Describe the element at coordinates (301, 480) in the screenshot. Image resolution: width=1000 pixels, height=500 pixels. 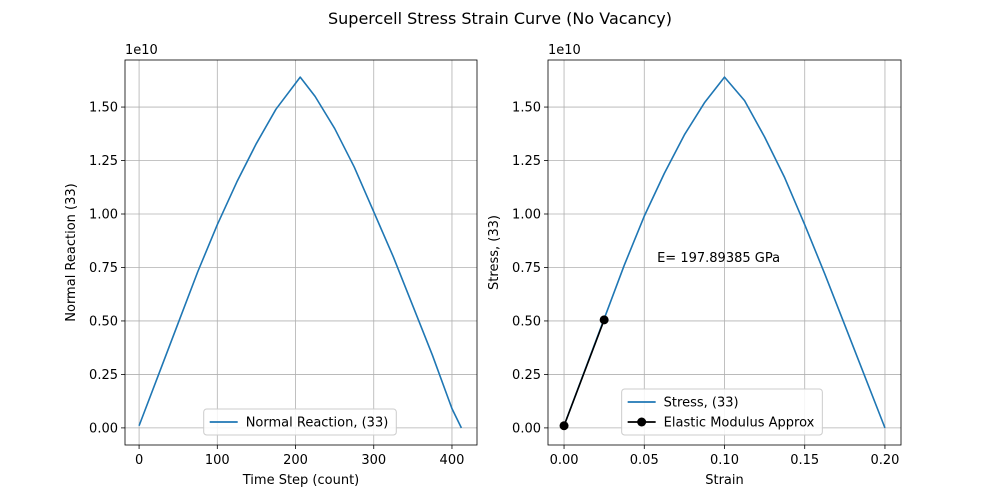
I see `x-axis-label: Time Step (count)` at that location.